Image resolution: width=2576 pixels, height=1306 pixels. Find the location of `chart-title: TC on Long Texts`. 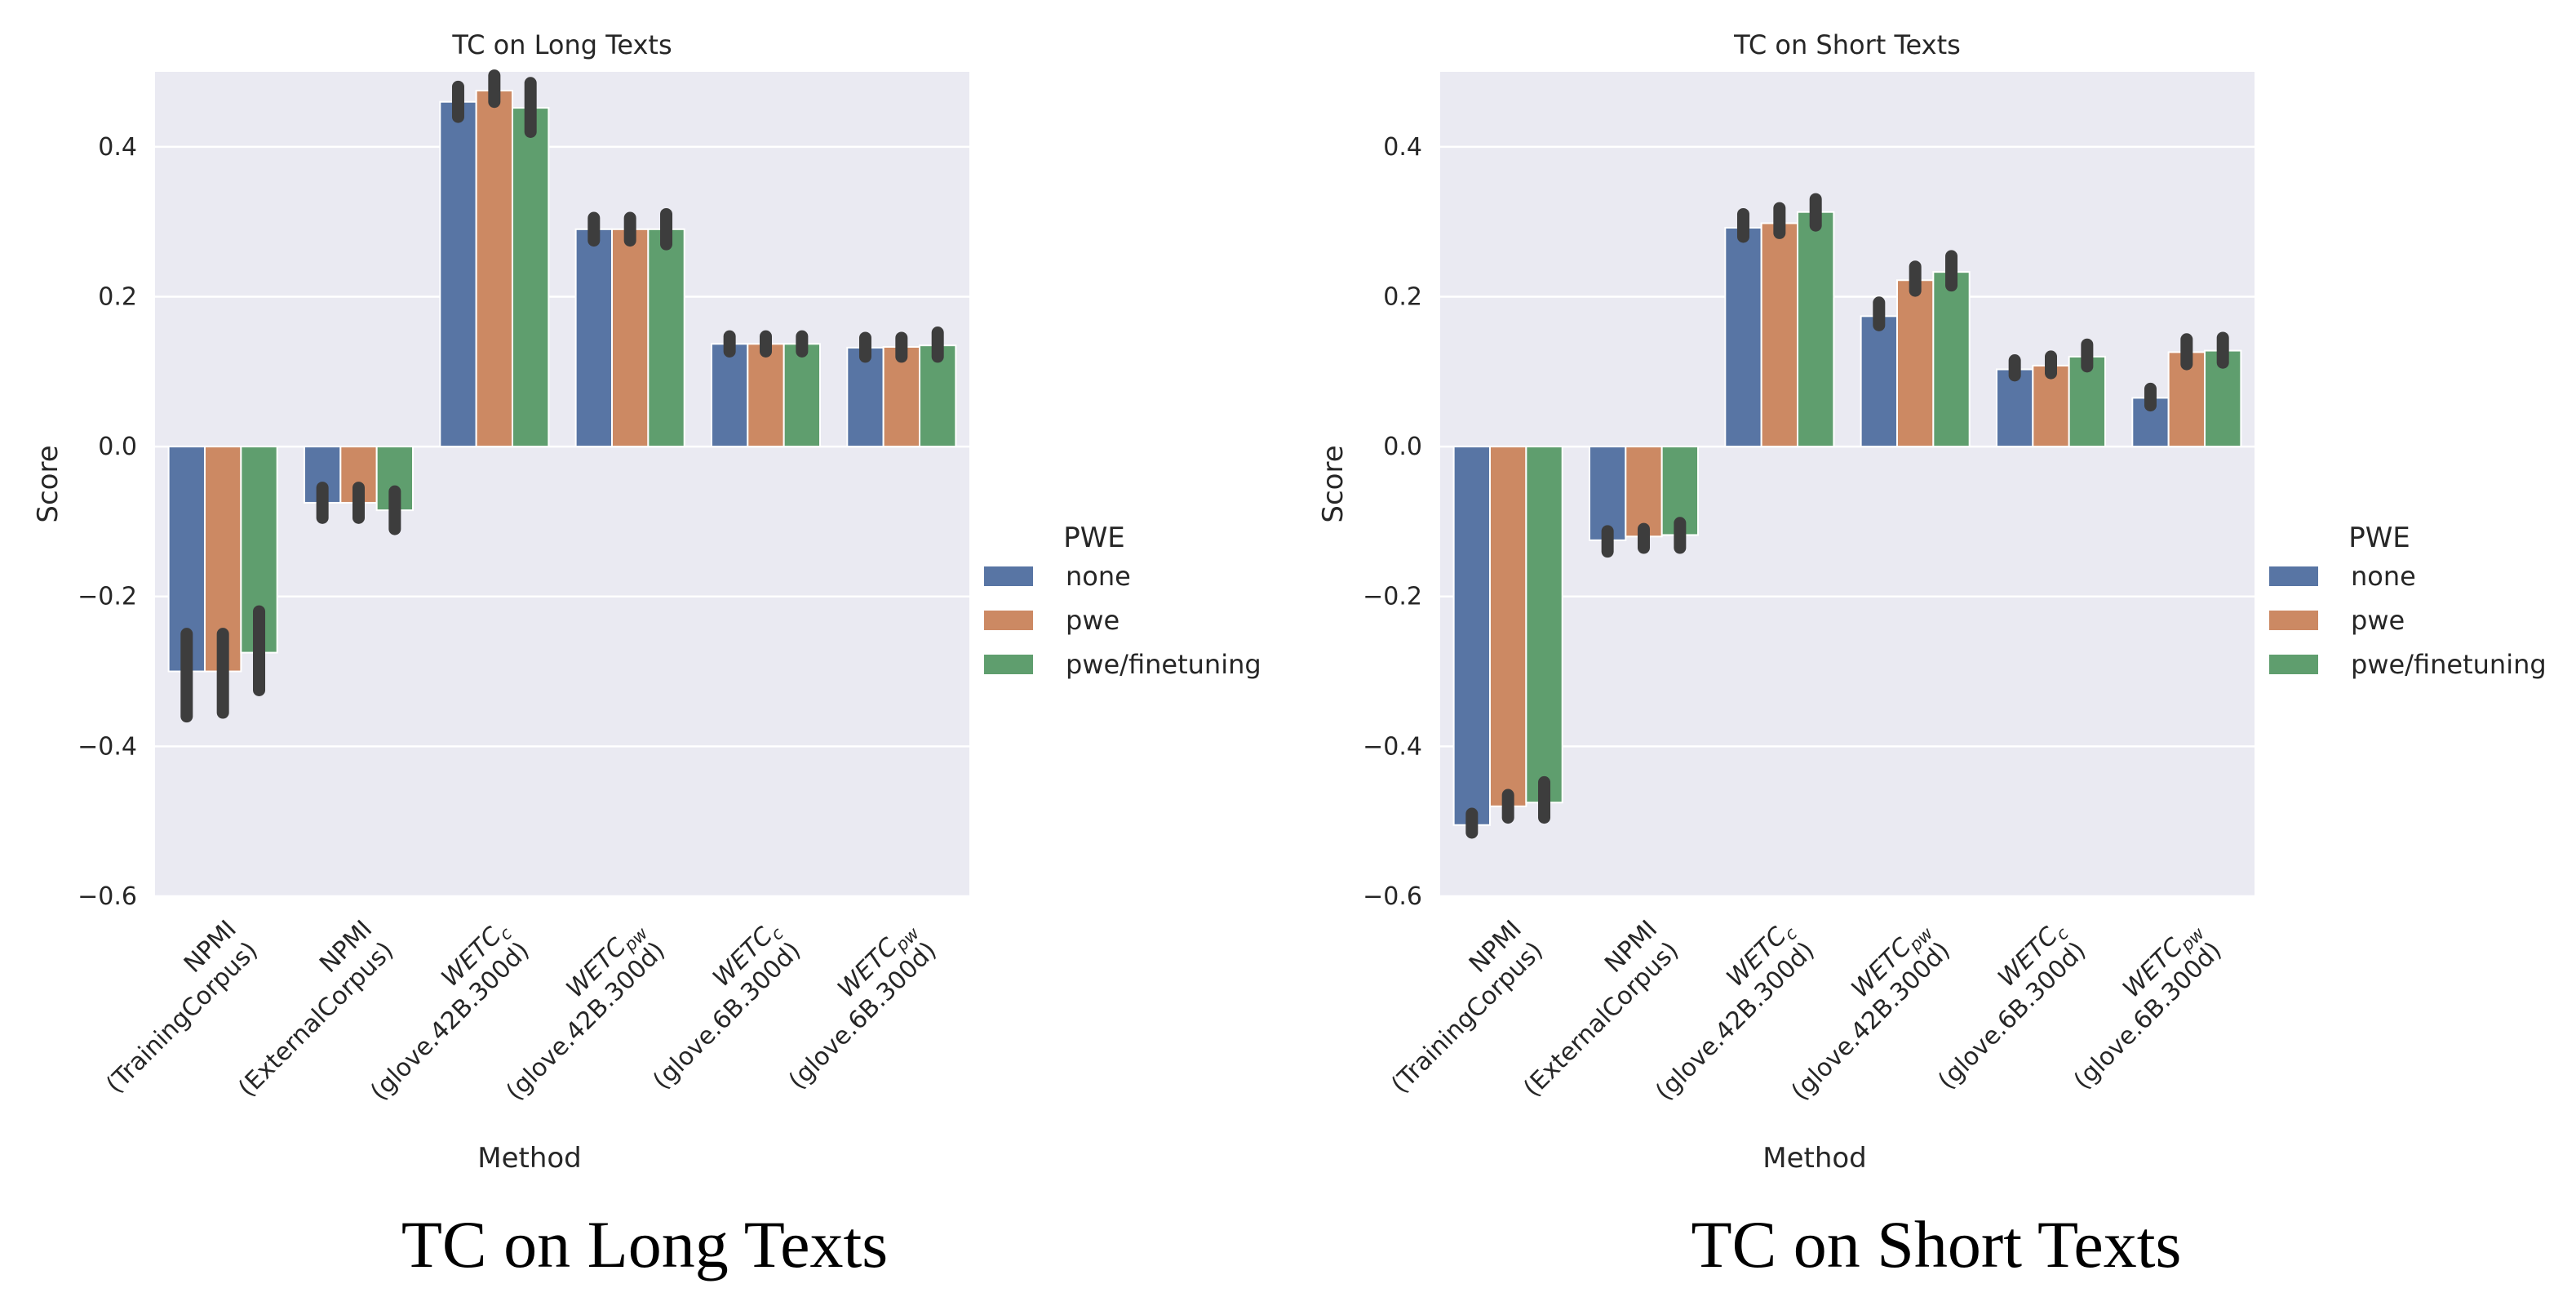

chart-title: TC on Long Texts is located at coordinates (561, 44).